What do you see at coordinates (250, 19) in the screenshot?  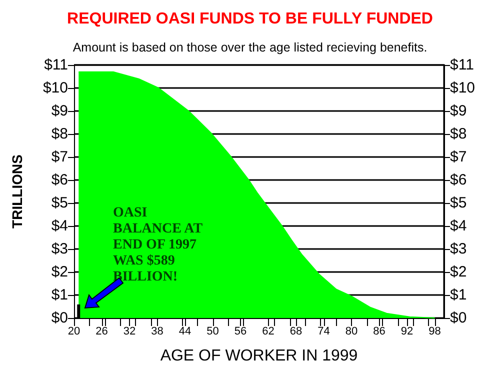 I see `chart-title: REQUIRED OASI FUNDS TO BE FULLY FUNDED` at bounding box center [250, 19].